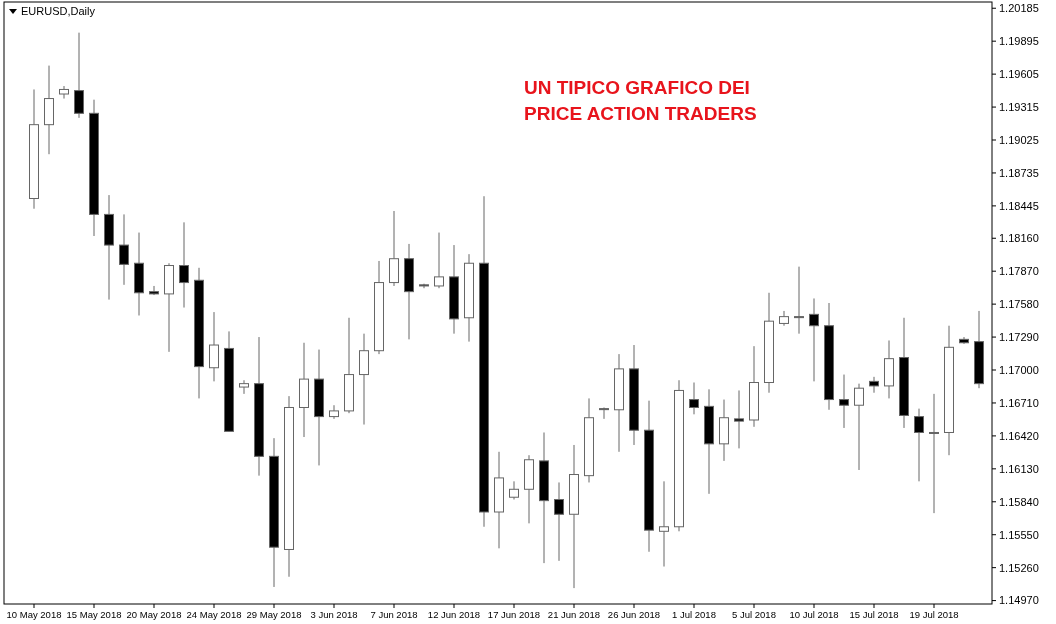 This screenshot has width=1056, height=624. What do you see at coordinates (1019, 139) in the screenshot?
I see `y-tick-label: 1.19025` at bounding box center [1019, 139].